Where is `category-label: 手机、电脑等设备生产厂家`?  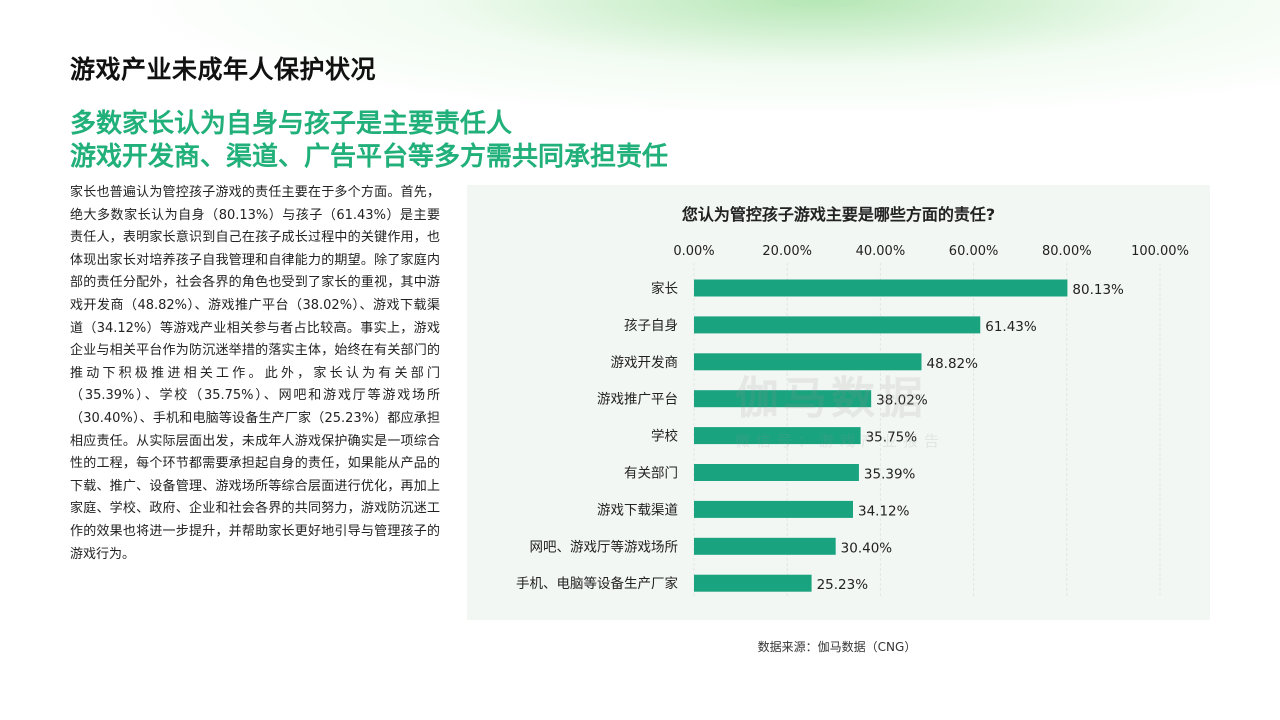 category-label: 手机、电脑等设备生产厂家 is located at coordinates (597, 583).